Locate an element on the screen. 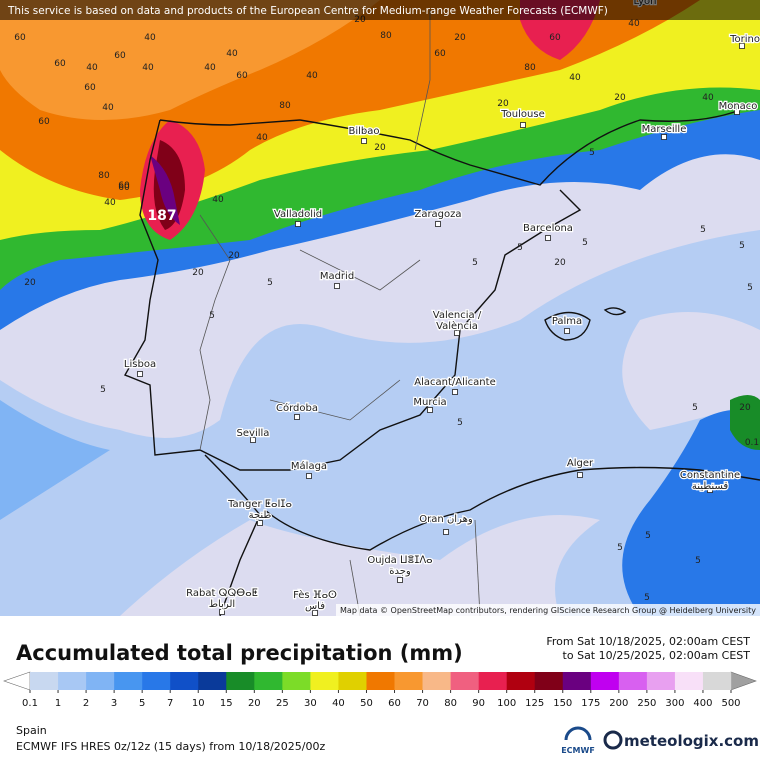  city-label: Fès ⴼⴰⵙ فاس is located at coordinates (315, 600).